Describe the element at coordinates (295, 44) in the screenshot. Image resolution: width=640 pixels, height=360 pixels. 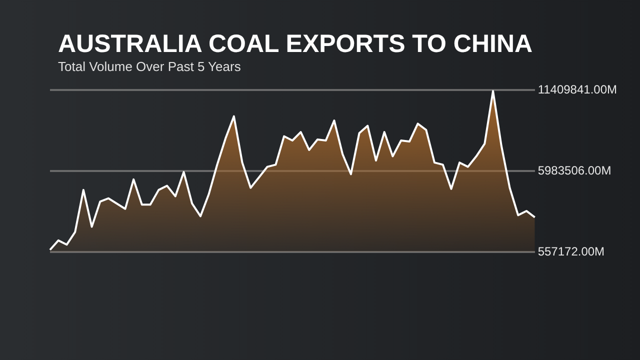
I see `chart-title: AUSTRALIA COAL EXPORTS TO CHINA` at that location.